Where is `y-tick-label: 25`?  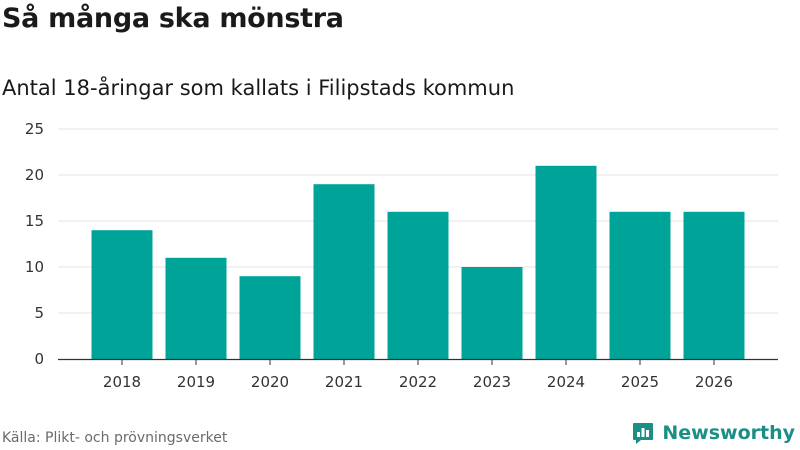
y-tick-label: 25 is located at coordinates (34, 129).